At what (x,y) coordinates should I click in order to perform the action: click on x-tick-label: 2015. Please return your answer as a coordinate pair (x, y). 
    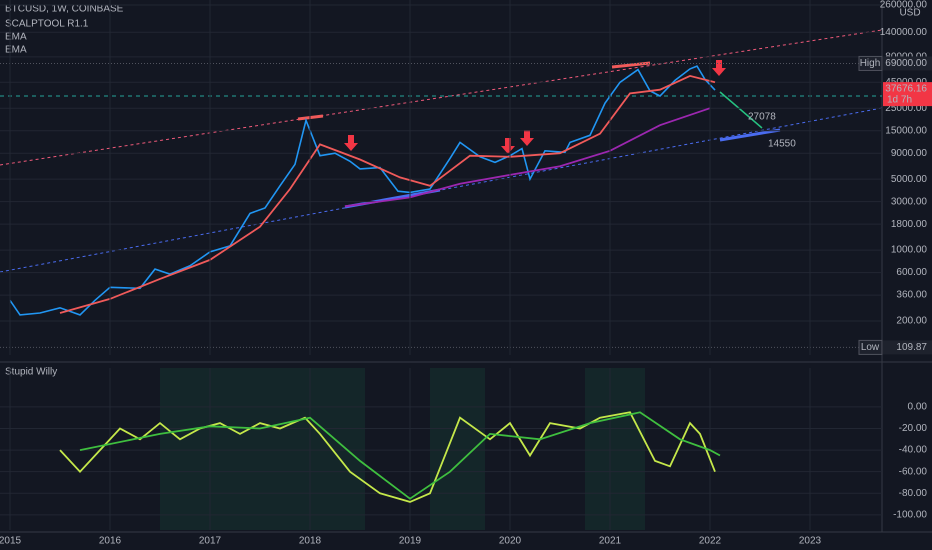
    Looking at the image, I should click on (11, 541).